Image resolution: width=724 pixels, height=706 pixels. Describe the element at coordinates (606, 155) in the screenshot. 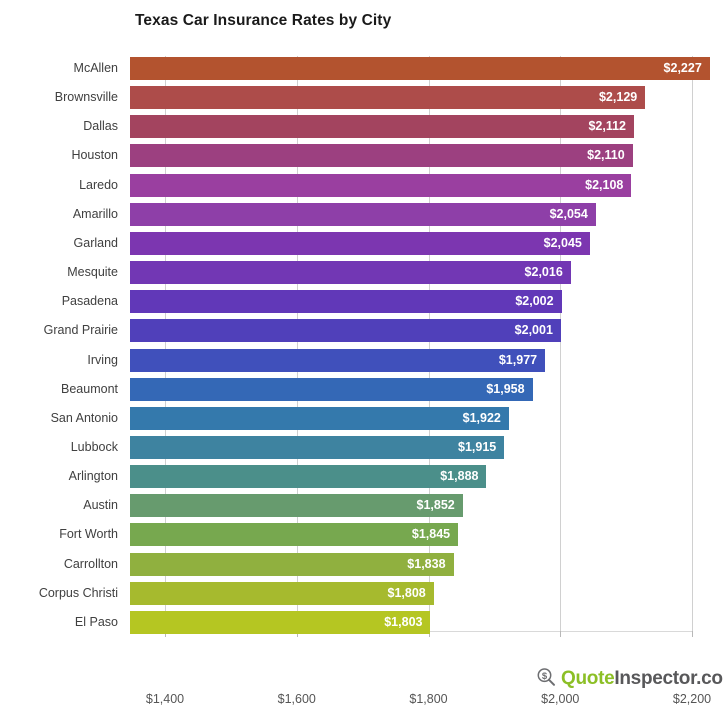

I see `bar-value-label: $2,110` at that location.